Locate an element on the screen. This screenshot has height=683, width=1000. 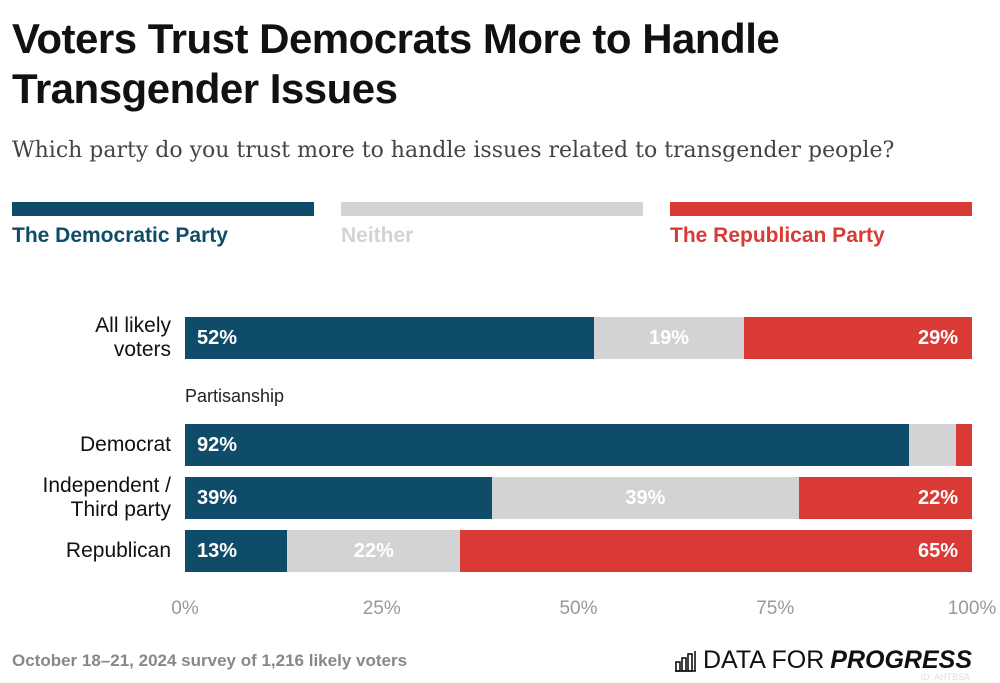
category-label: Democrat is located at coordinates (125, 444).